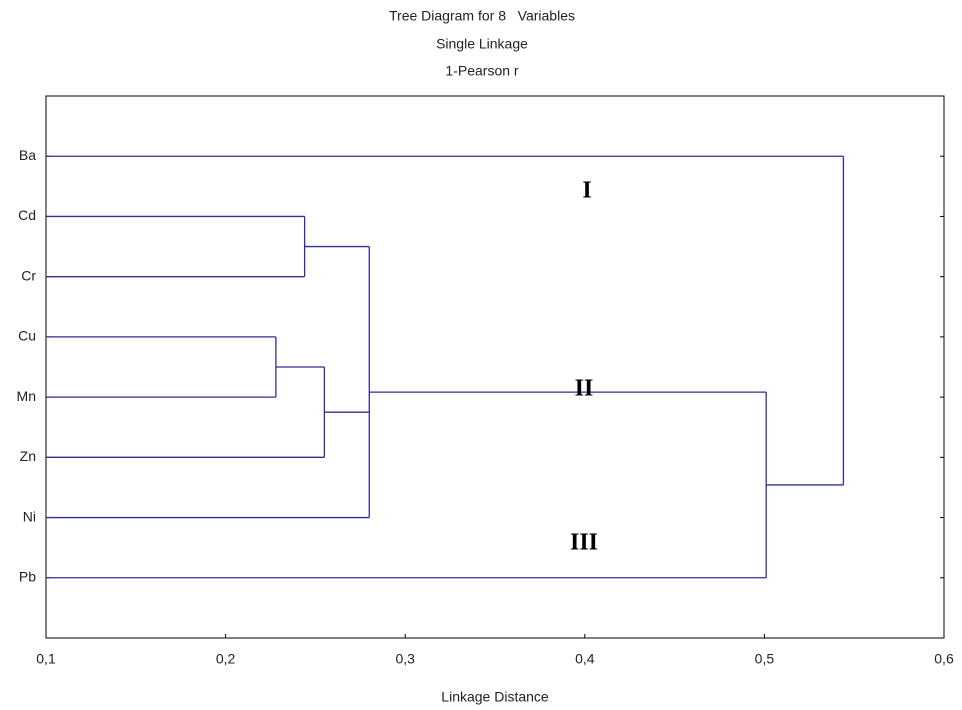 The image size is (962, 710). What do you see at coordinates (27, 336) in the screenshot?
I see `y-tick-label: Cu` at bounding box center [27, 336].